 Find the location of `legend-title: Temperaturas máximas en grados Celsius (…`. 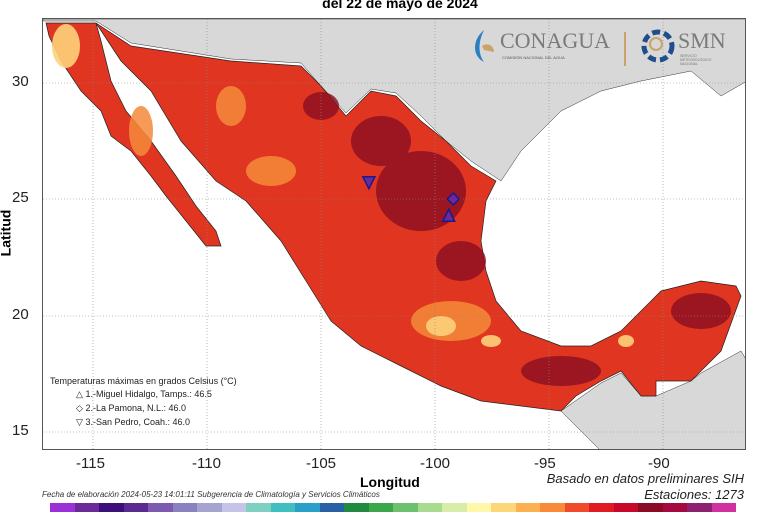

legend-title: Temperaturas máximas en grados Celsius (… is located at coordinates (143, 381).